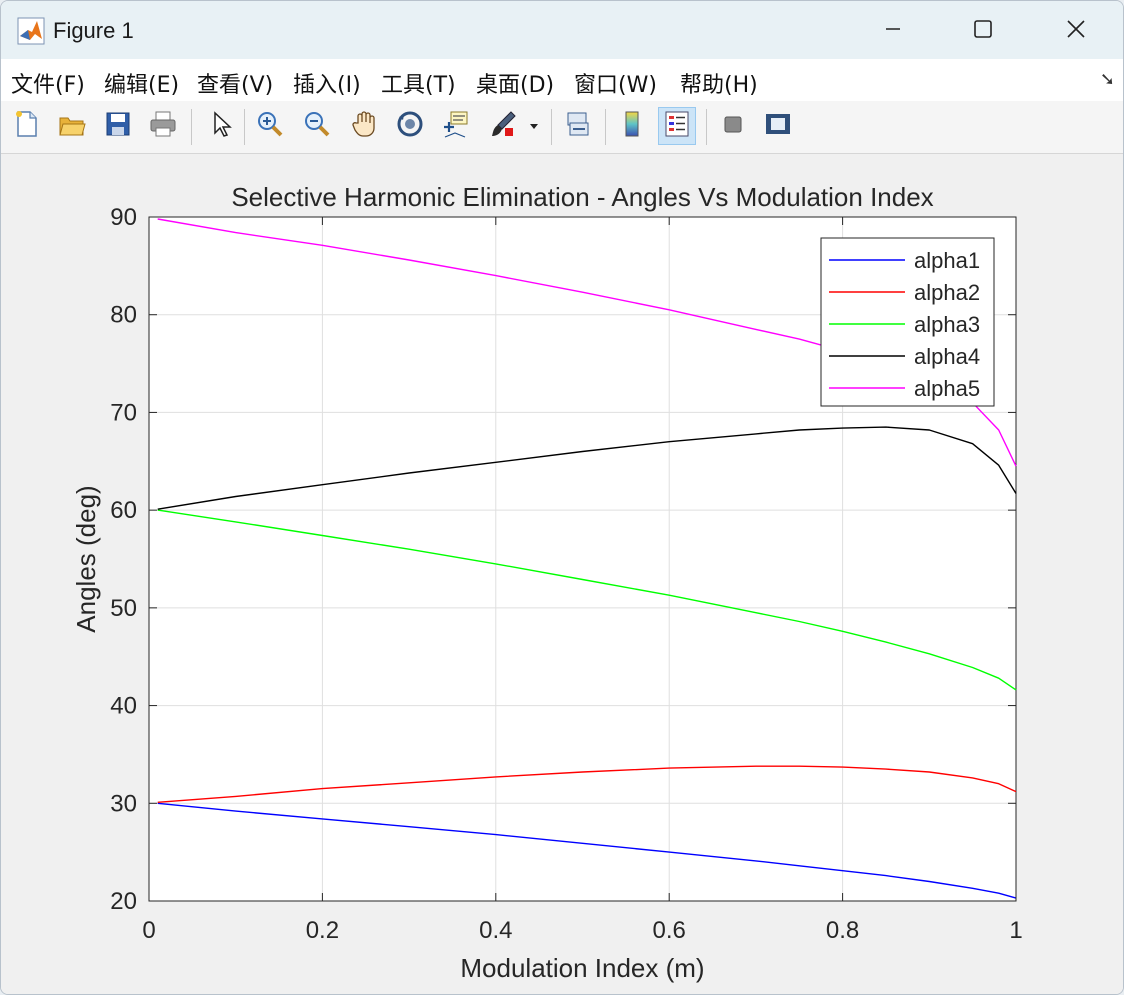 Image resolution: width=1124 pixels, height=995 pixels. I want to click on zoom-in-button, so click(270, 126).